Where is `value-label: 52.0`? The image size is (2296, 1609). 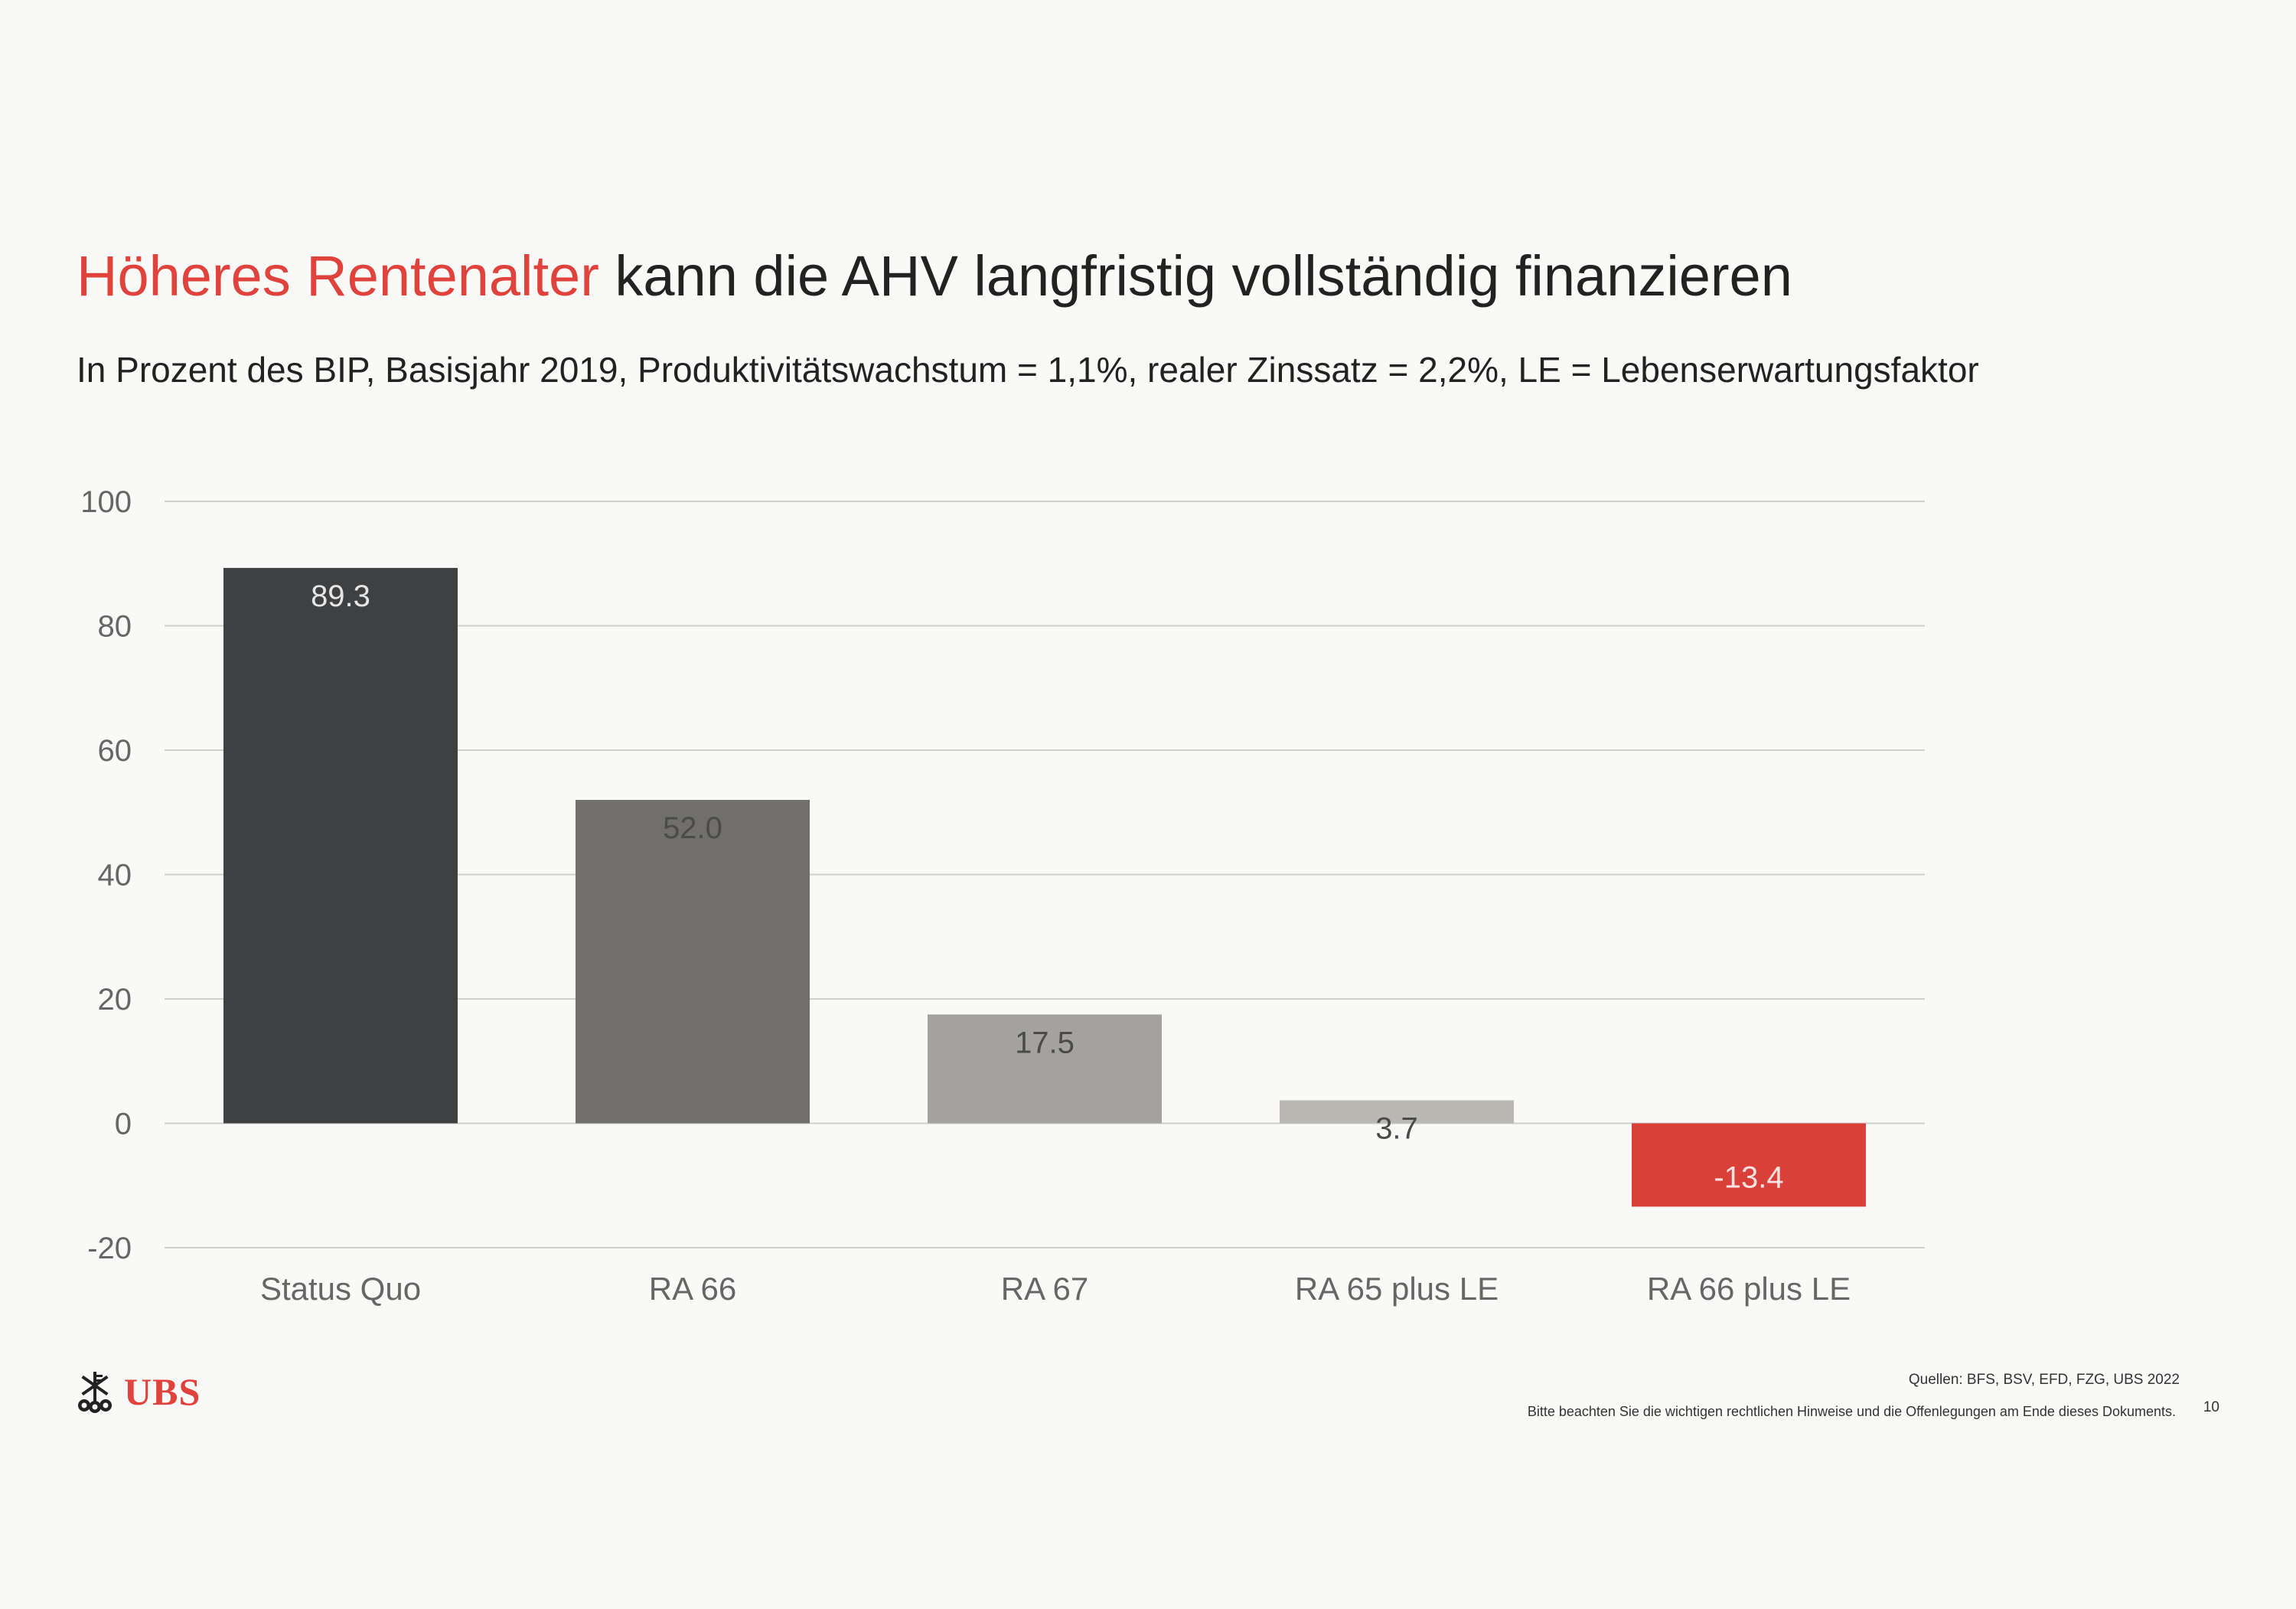 value-label: 52.0 is located at coordinates (692, 828).